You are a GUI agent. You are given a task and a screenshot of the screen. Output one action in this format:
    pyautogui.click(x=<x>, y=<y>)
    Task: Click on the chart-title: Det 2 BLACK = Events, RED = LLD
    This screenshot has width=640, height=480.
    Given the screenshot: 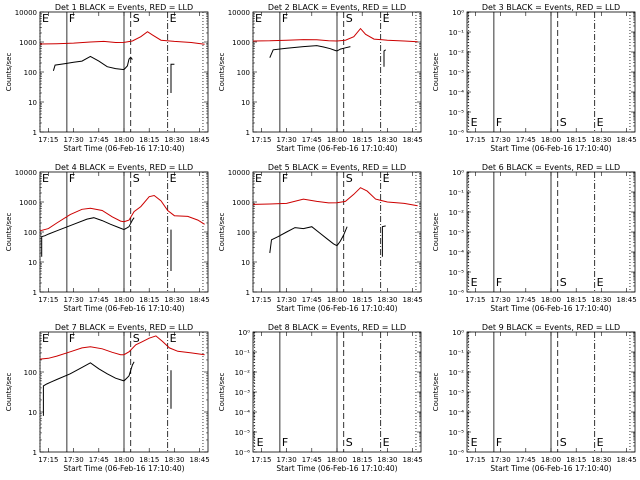 What is the action you would take?
    pyautogui.click(x=337, y=7)
    